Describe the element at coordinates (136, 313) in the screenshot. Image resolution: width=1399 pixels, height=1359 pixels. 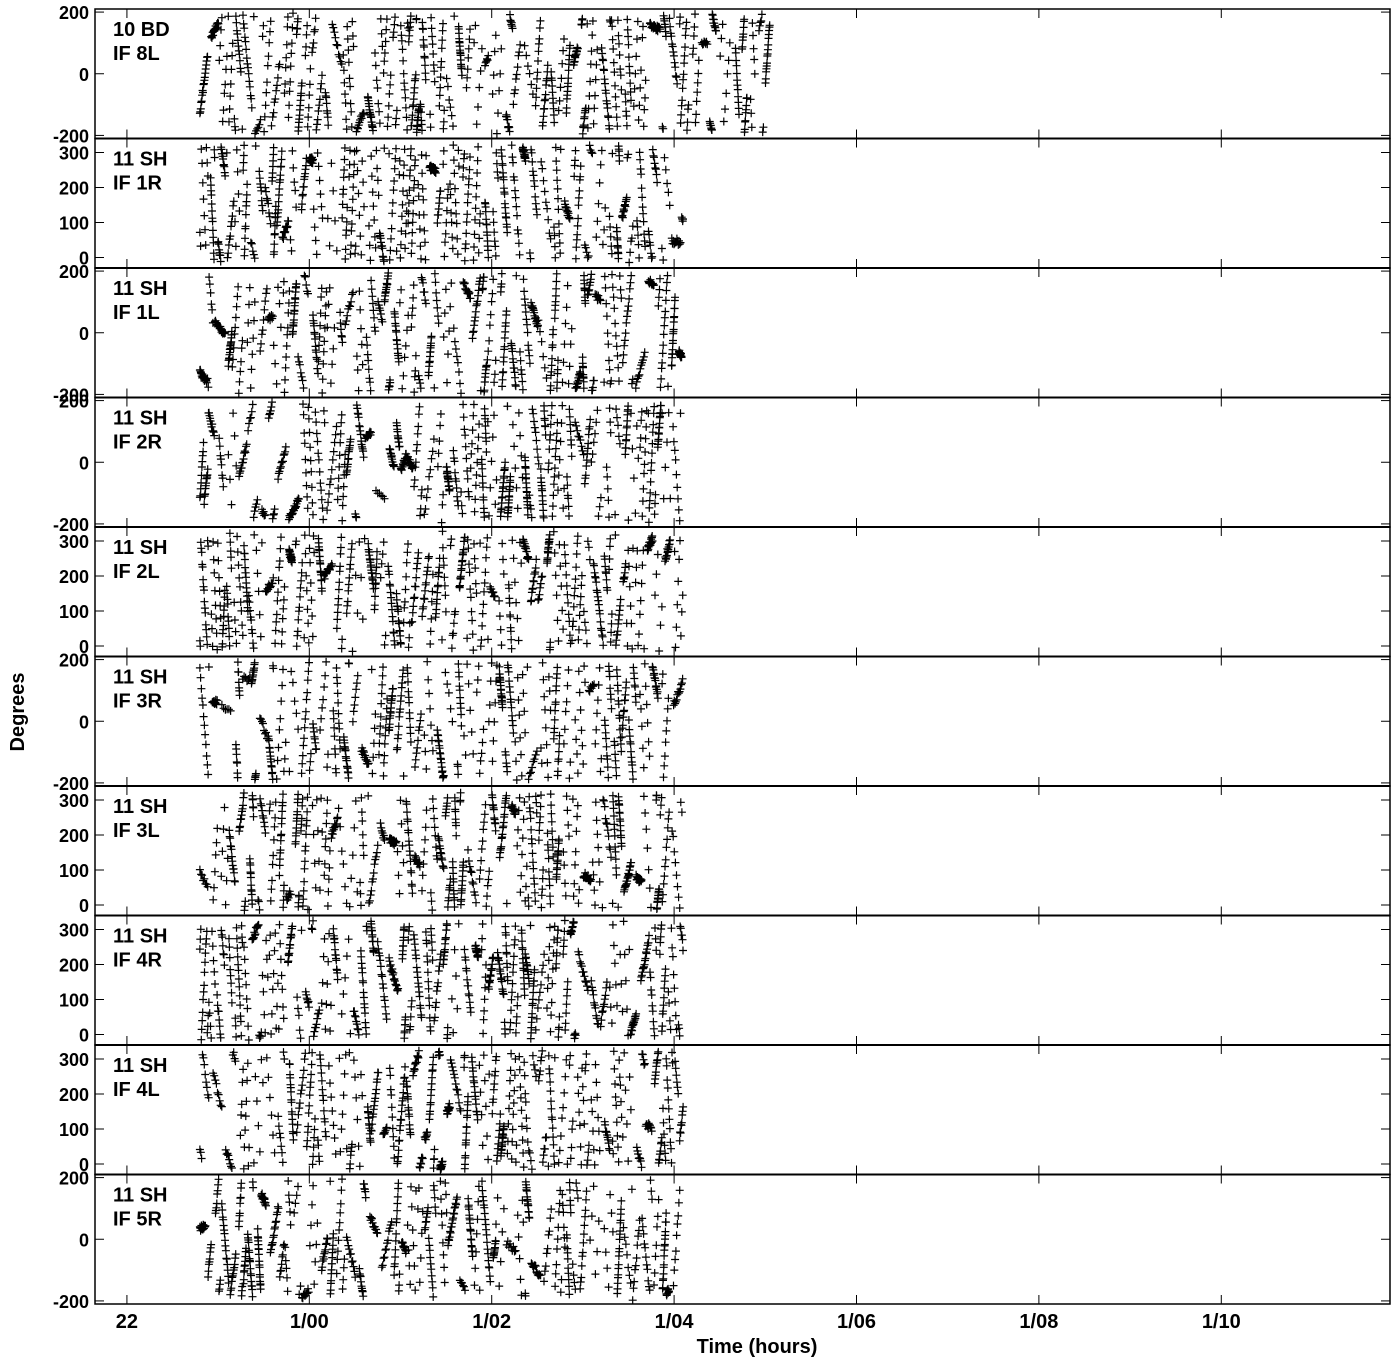
I see `panel-if-label: IF 1L` at that location.